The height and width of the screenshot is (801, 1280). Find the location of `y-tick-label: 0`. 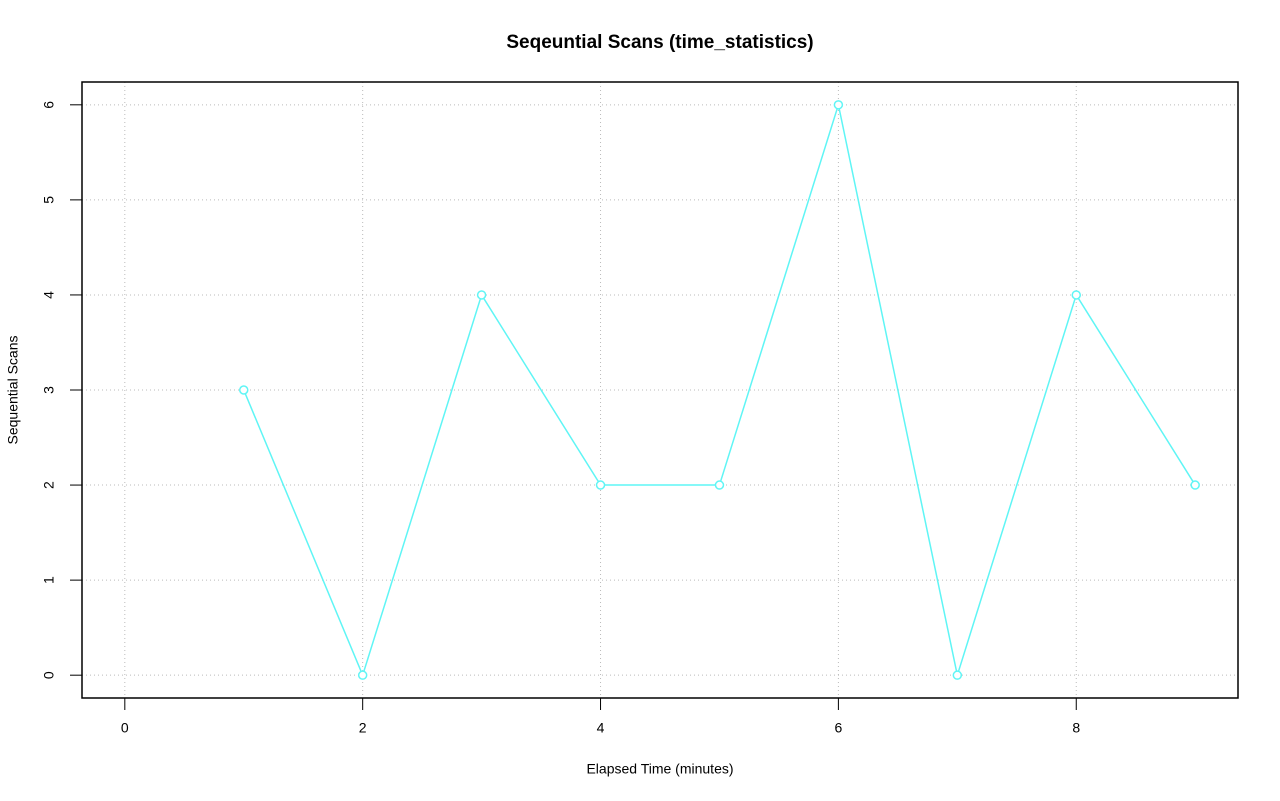

y-tick-label: 0 is located at coordinates (49, 675).